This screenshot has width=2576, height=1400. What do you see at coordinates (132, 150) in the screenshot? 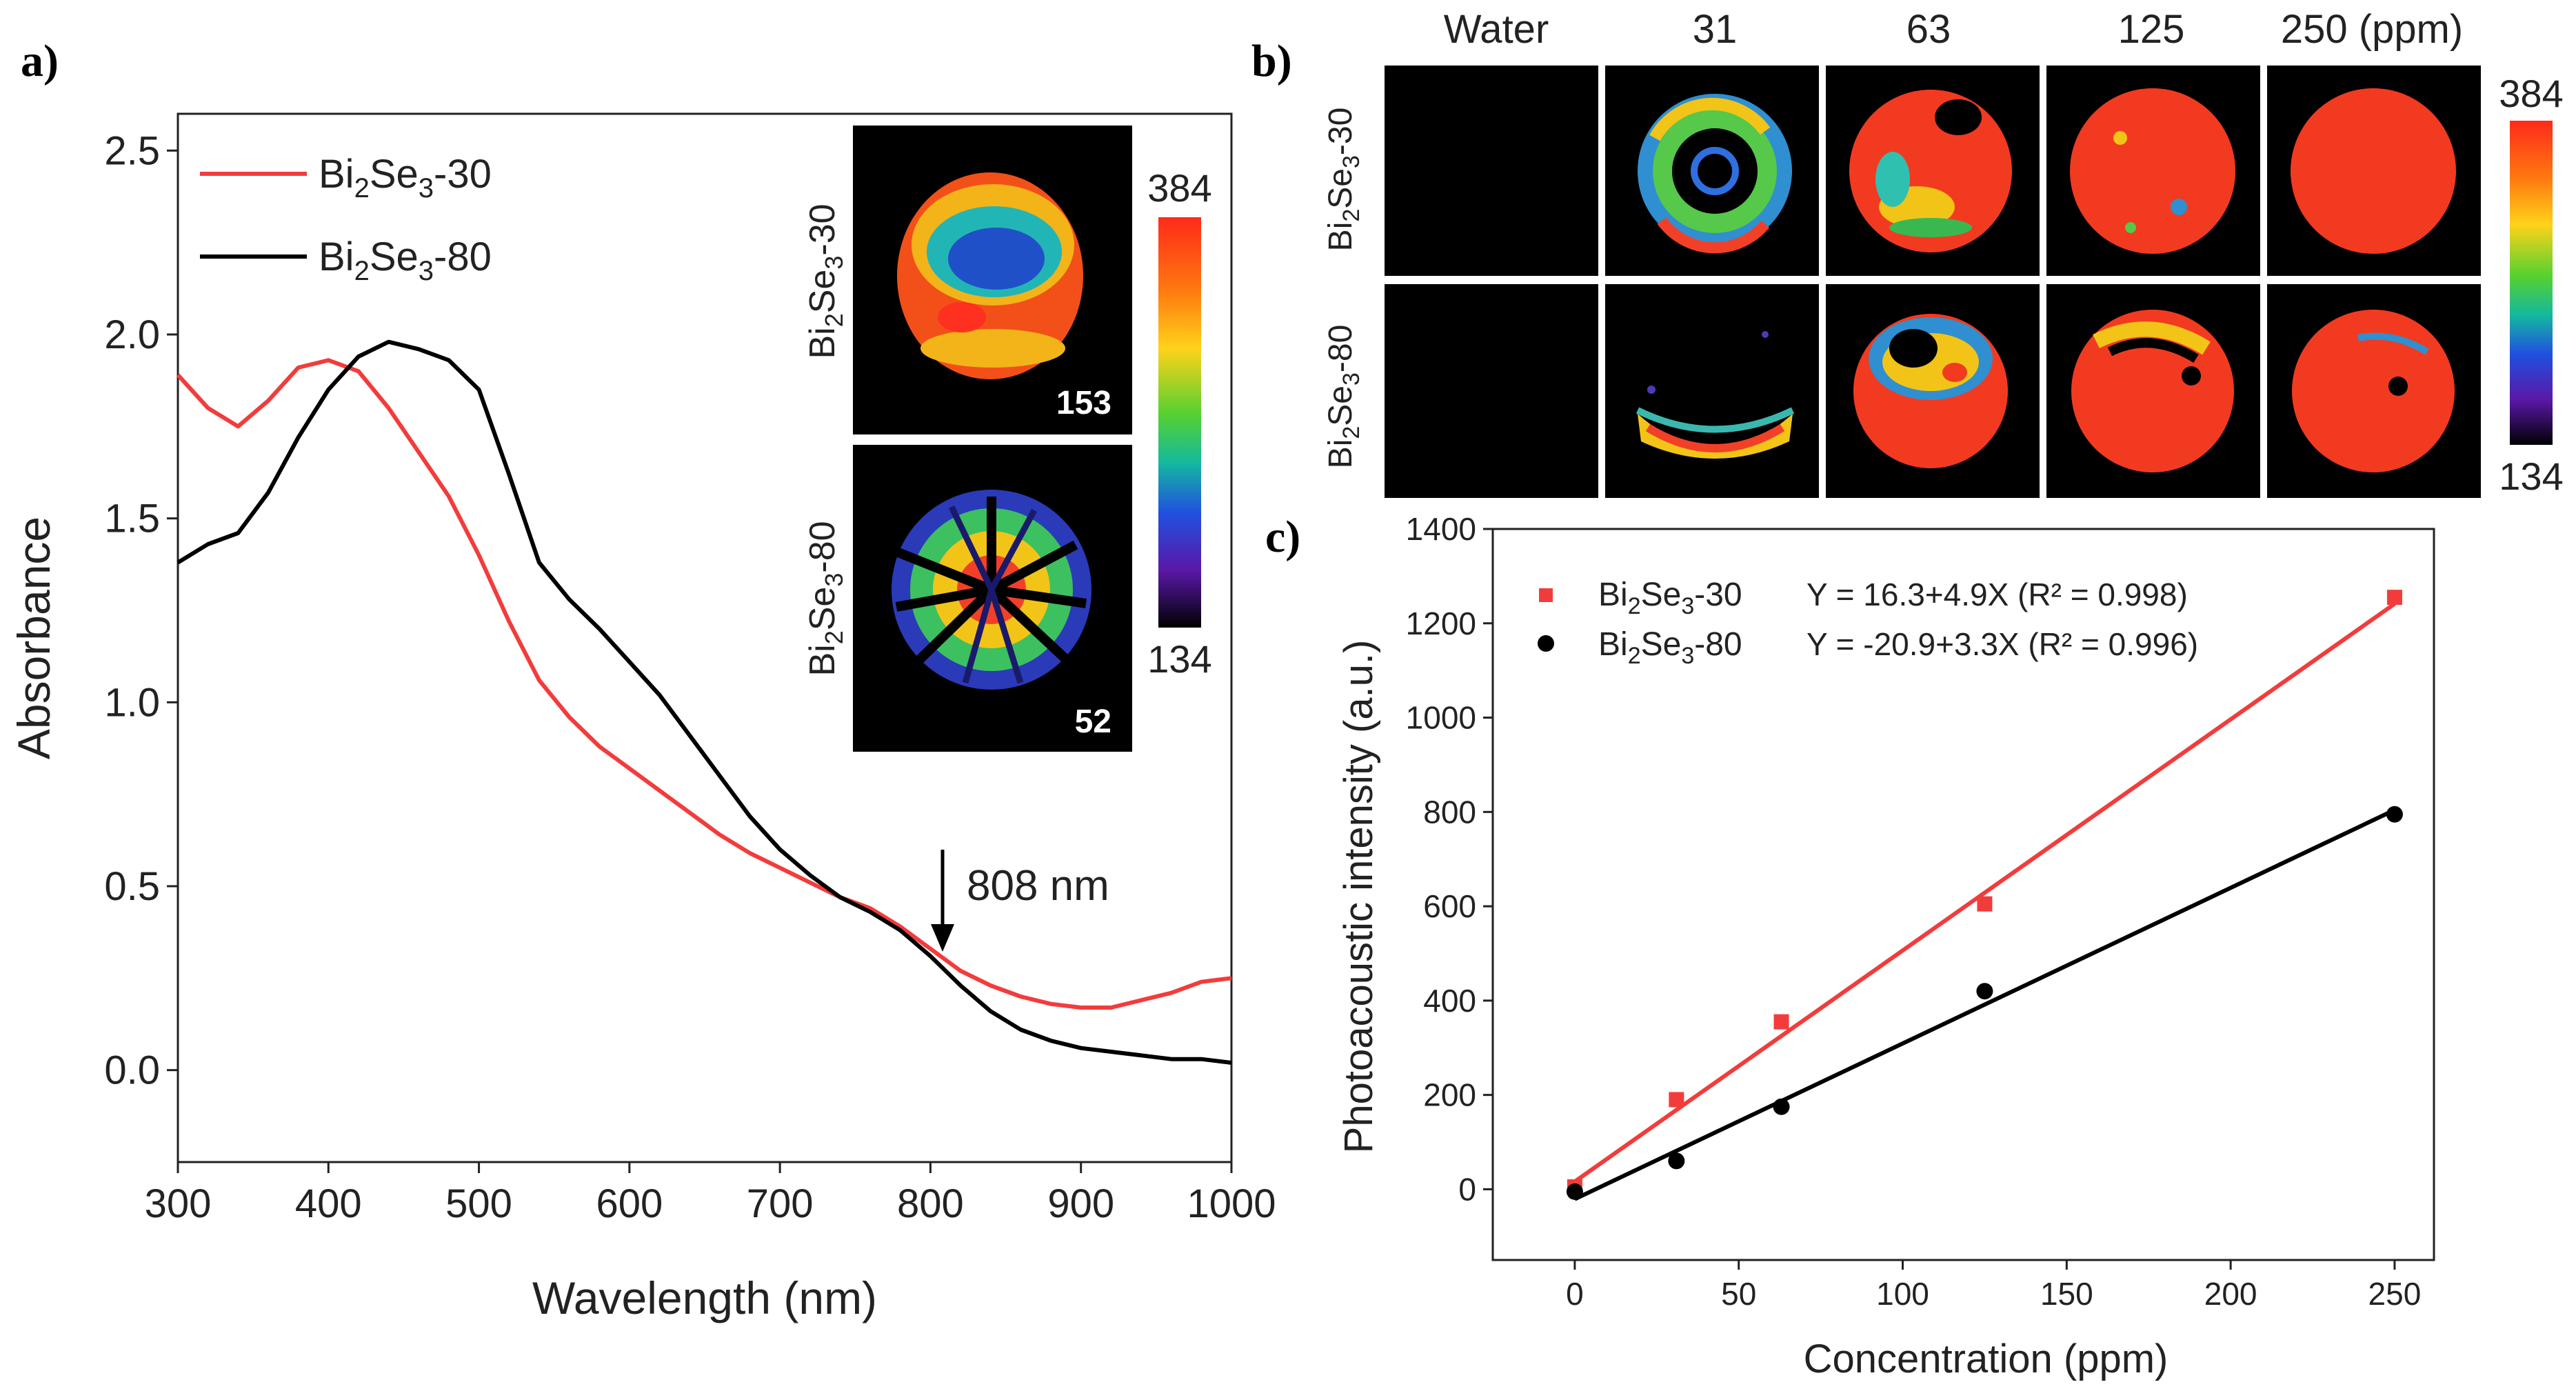
I see `panel-a-y-tick-label: 2.5` at bounding box center [132, 150].